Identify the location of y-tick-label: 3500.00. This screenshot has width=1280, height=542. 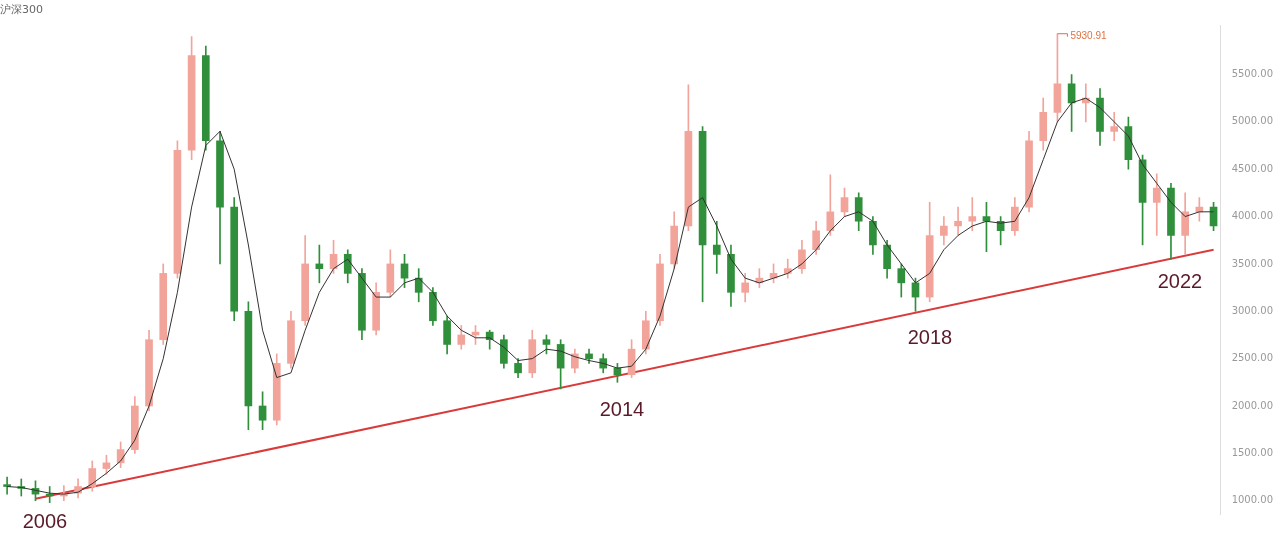
(1252, 263).